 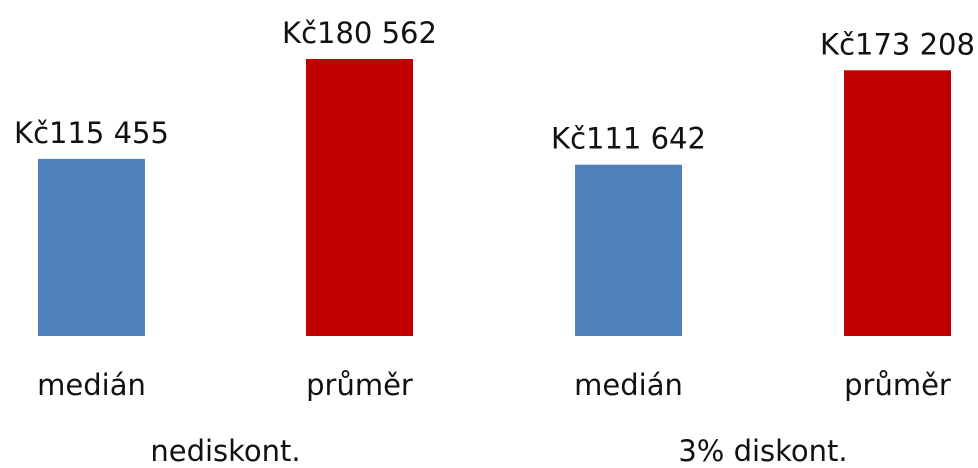 What do you see at coordinates (762, 451) in the screenshot?
I see `group-label-1: 3% diskont.` at bounding box center [762, 451].